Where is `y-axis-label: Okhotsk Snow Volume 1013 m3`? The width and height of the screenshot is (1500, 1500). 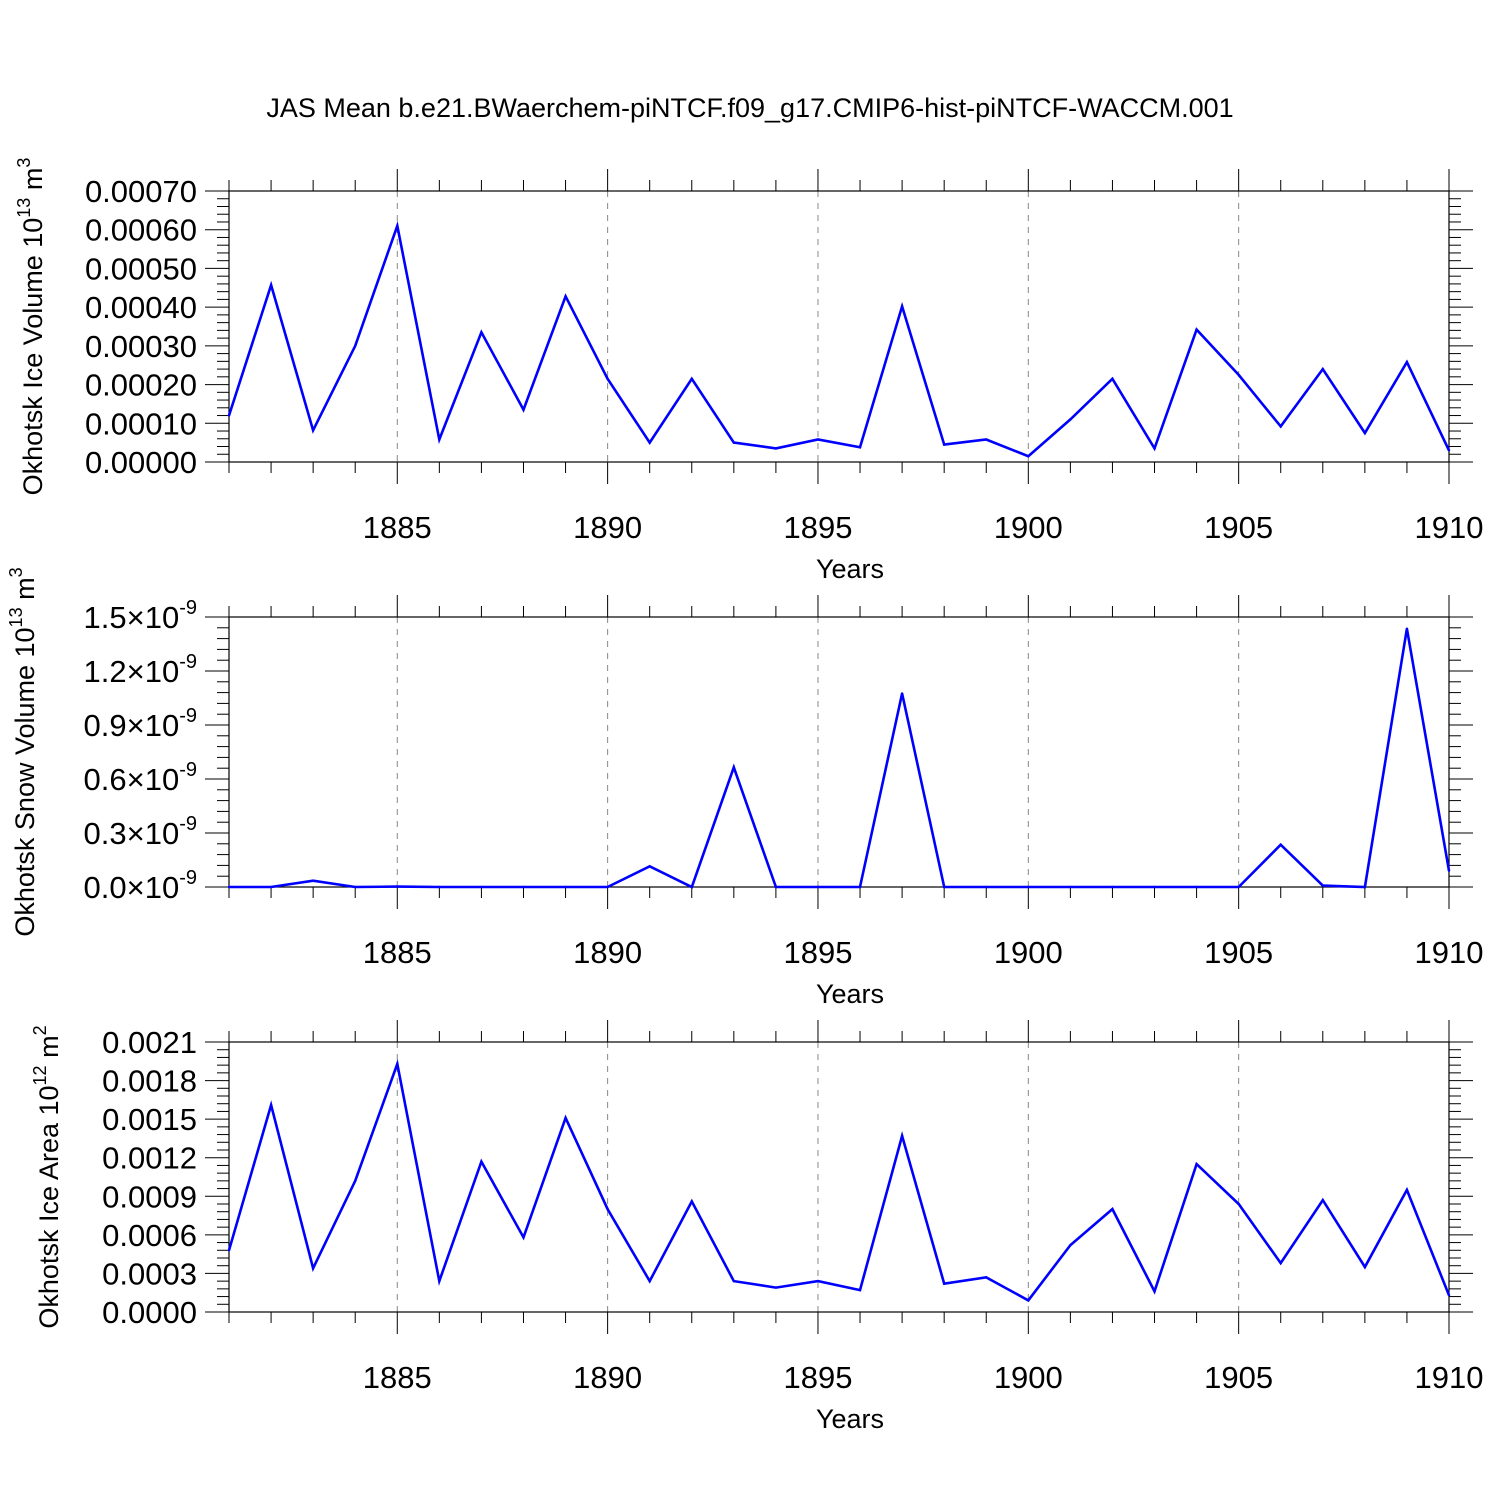 y-axis-label: Okhotsk Snow Volume 1013 m3 is located at coordinates (23, 751).